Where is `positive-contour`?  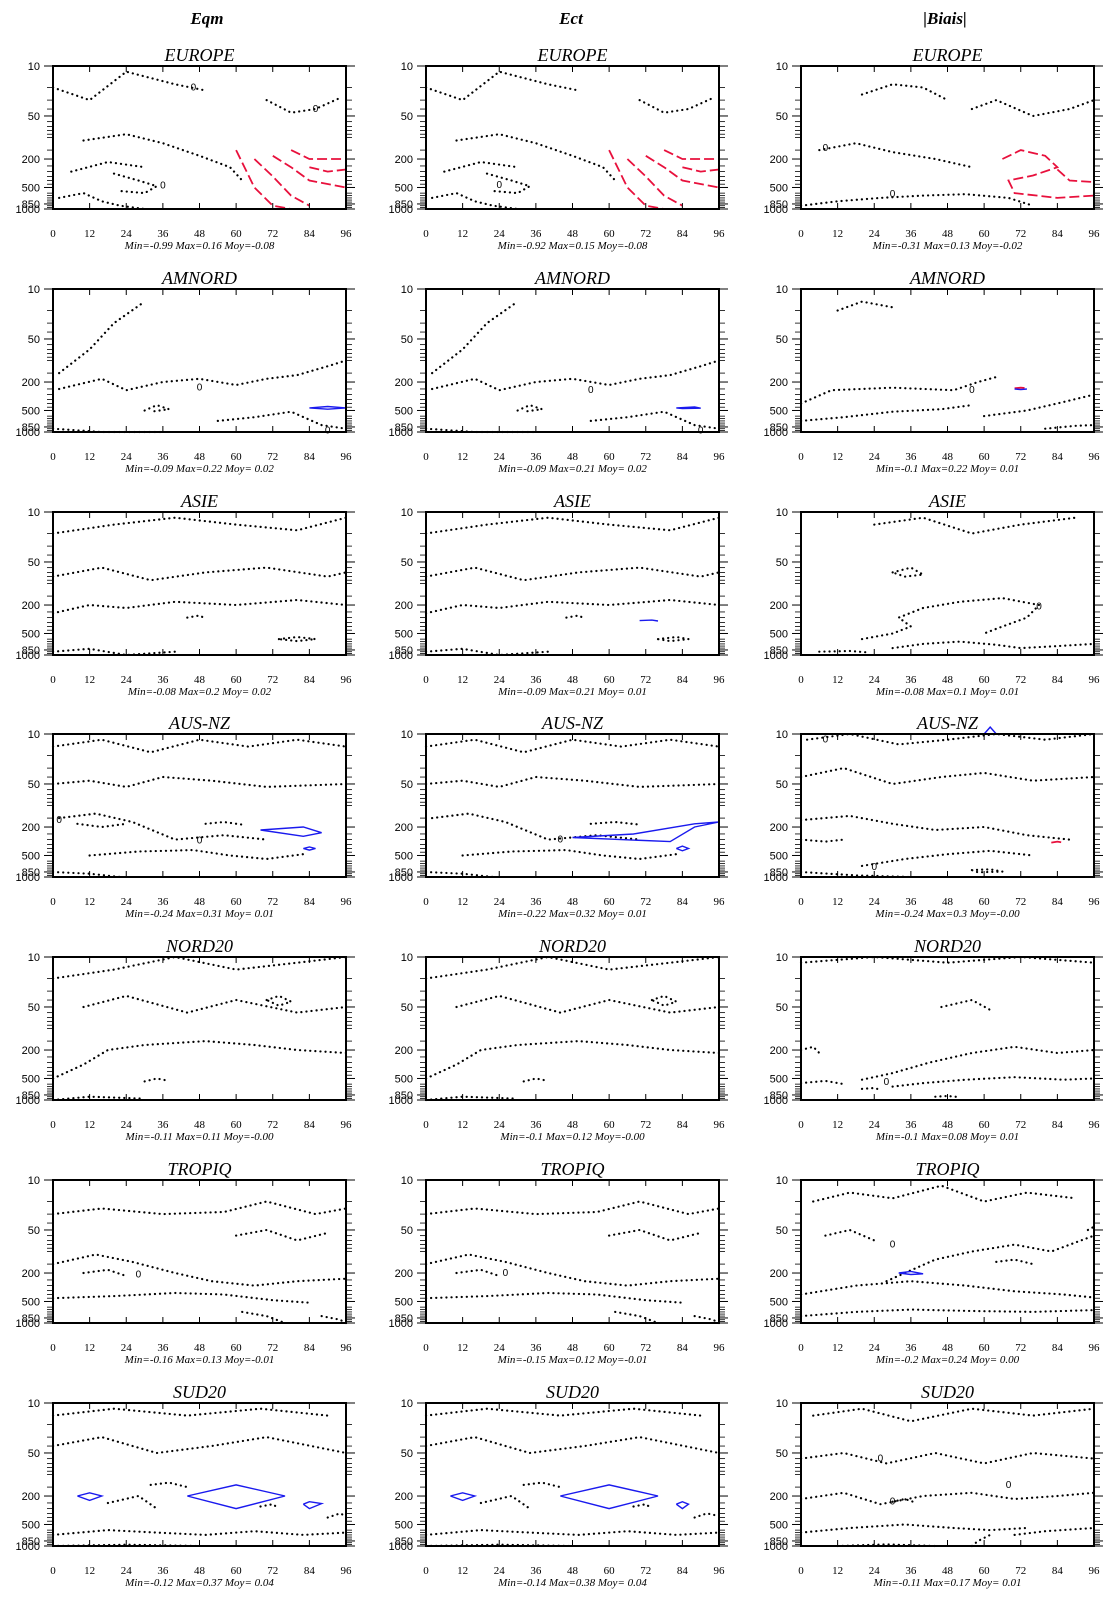
positive-contour is located at coordinates (636, 179).